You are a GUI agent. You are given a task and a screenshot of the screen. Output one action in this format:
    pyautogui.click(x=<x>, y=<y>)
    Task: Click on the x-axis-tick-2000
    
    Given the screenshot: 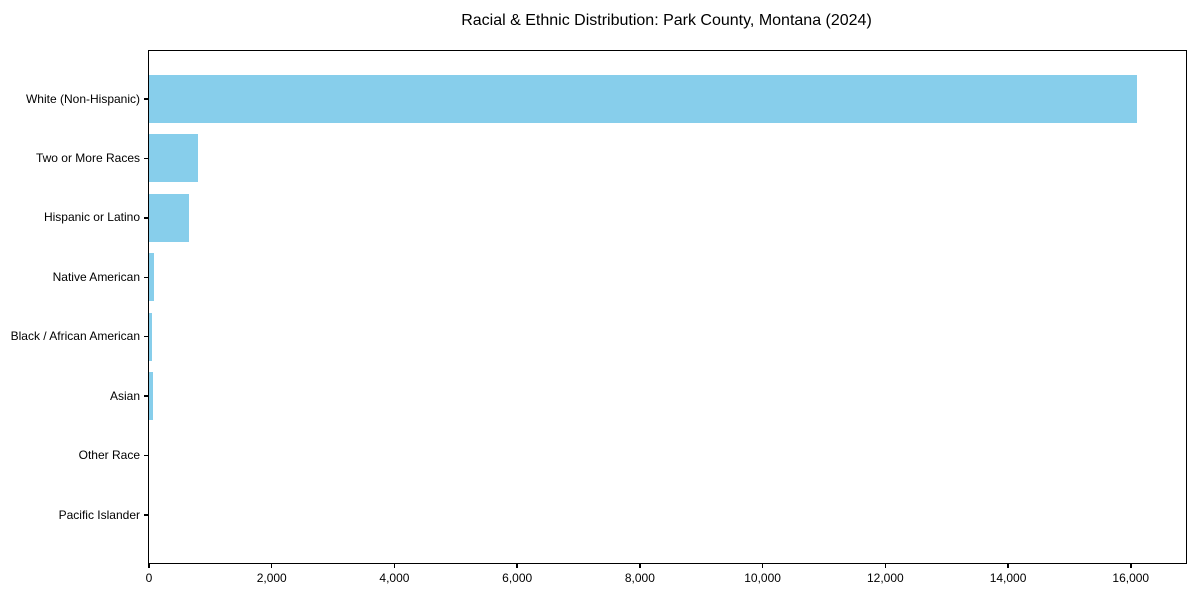 What is the action you would take?
    pyautogui.click(x=271, y=565)
    